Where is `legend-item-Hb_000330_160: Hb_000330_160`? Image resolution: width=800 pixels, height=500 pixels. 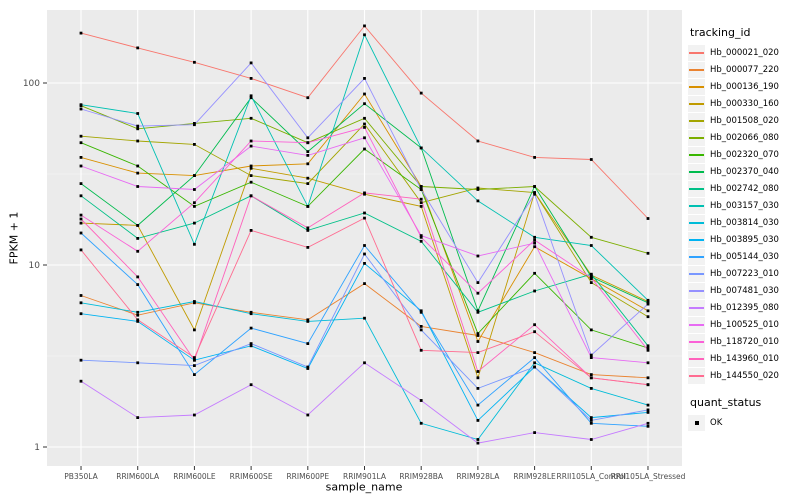 legend-item-Hb_000330_160: Hb_000330_160 is located at coordinates (744, 103).